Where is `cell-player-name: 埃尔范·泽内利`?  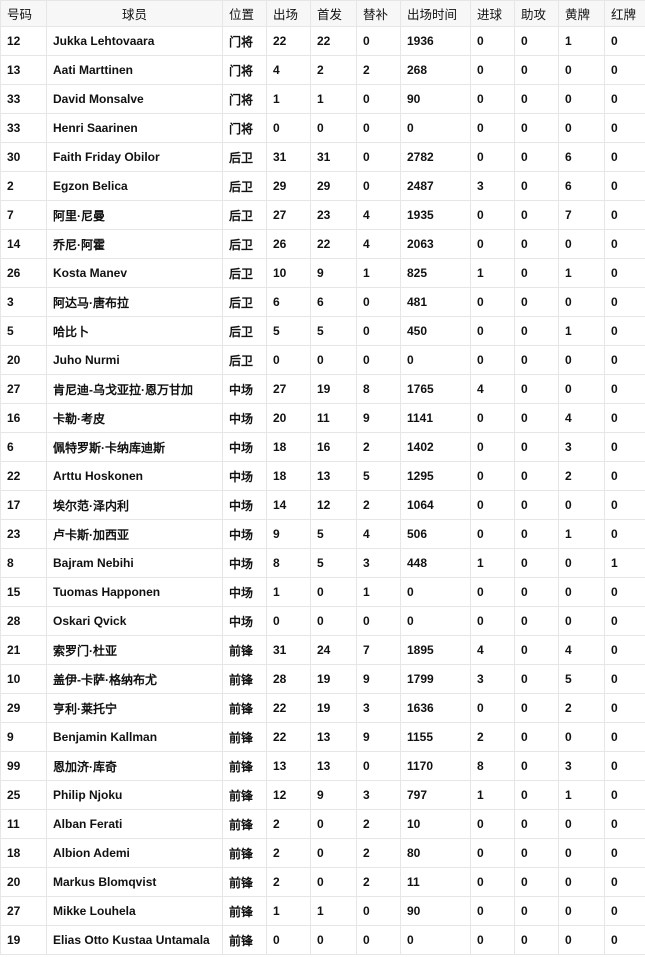 cell-player-name: 埃尔范·泽内利 is located at coordinates (134, 505).